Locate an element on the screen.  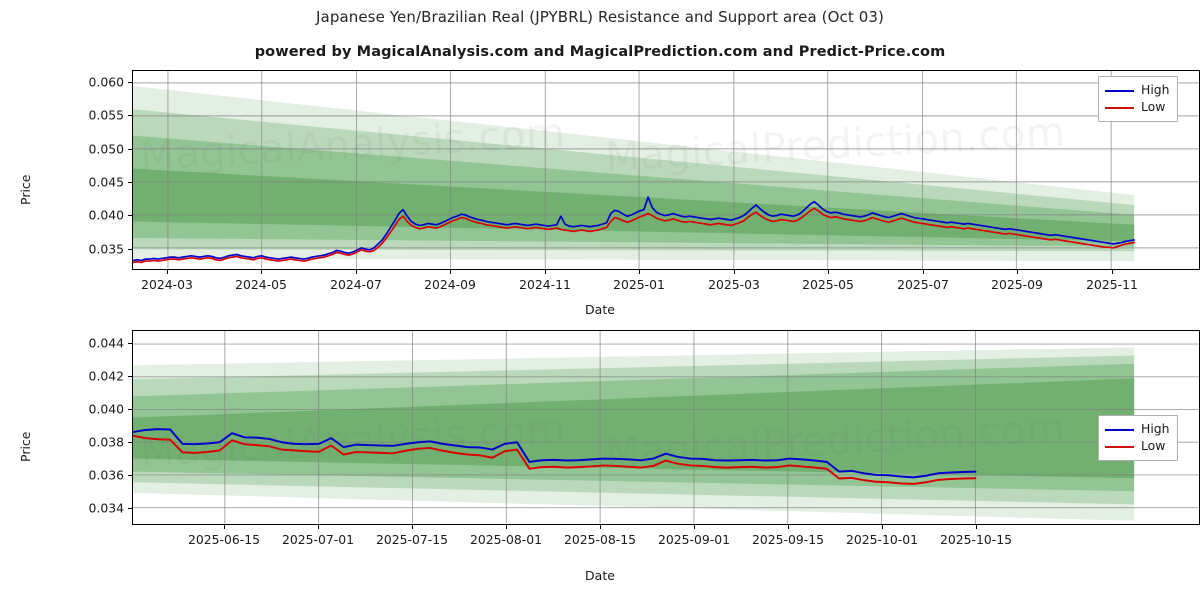
x-tick-label: 2025-07 is located at coordinates (923, 284).